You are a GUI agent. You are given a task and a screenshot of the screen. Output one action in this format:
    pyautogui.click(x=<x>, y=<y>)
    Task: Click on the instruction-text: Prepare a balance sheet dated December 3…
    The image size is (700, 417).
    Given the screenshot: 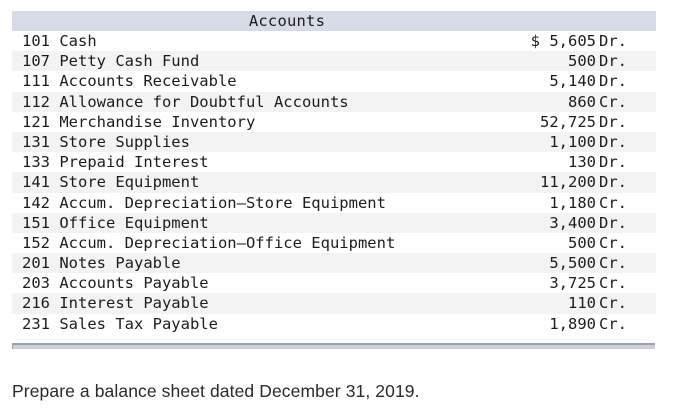 What is the action you would take?
    pyautogui.click(x=216, y=391)
    